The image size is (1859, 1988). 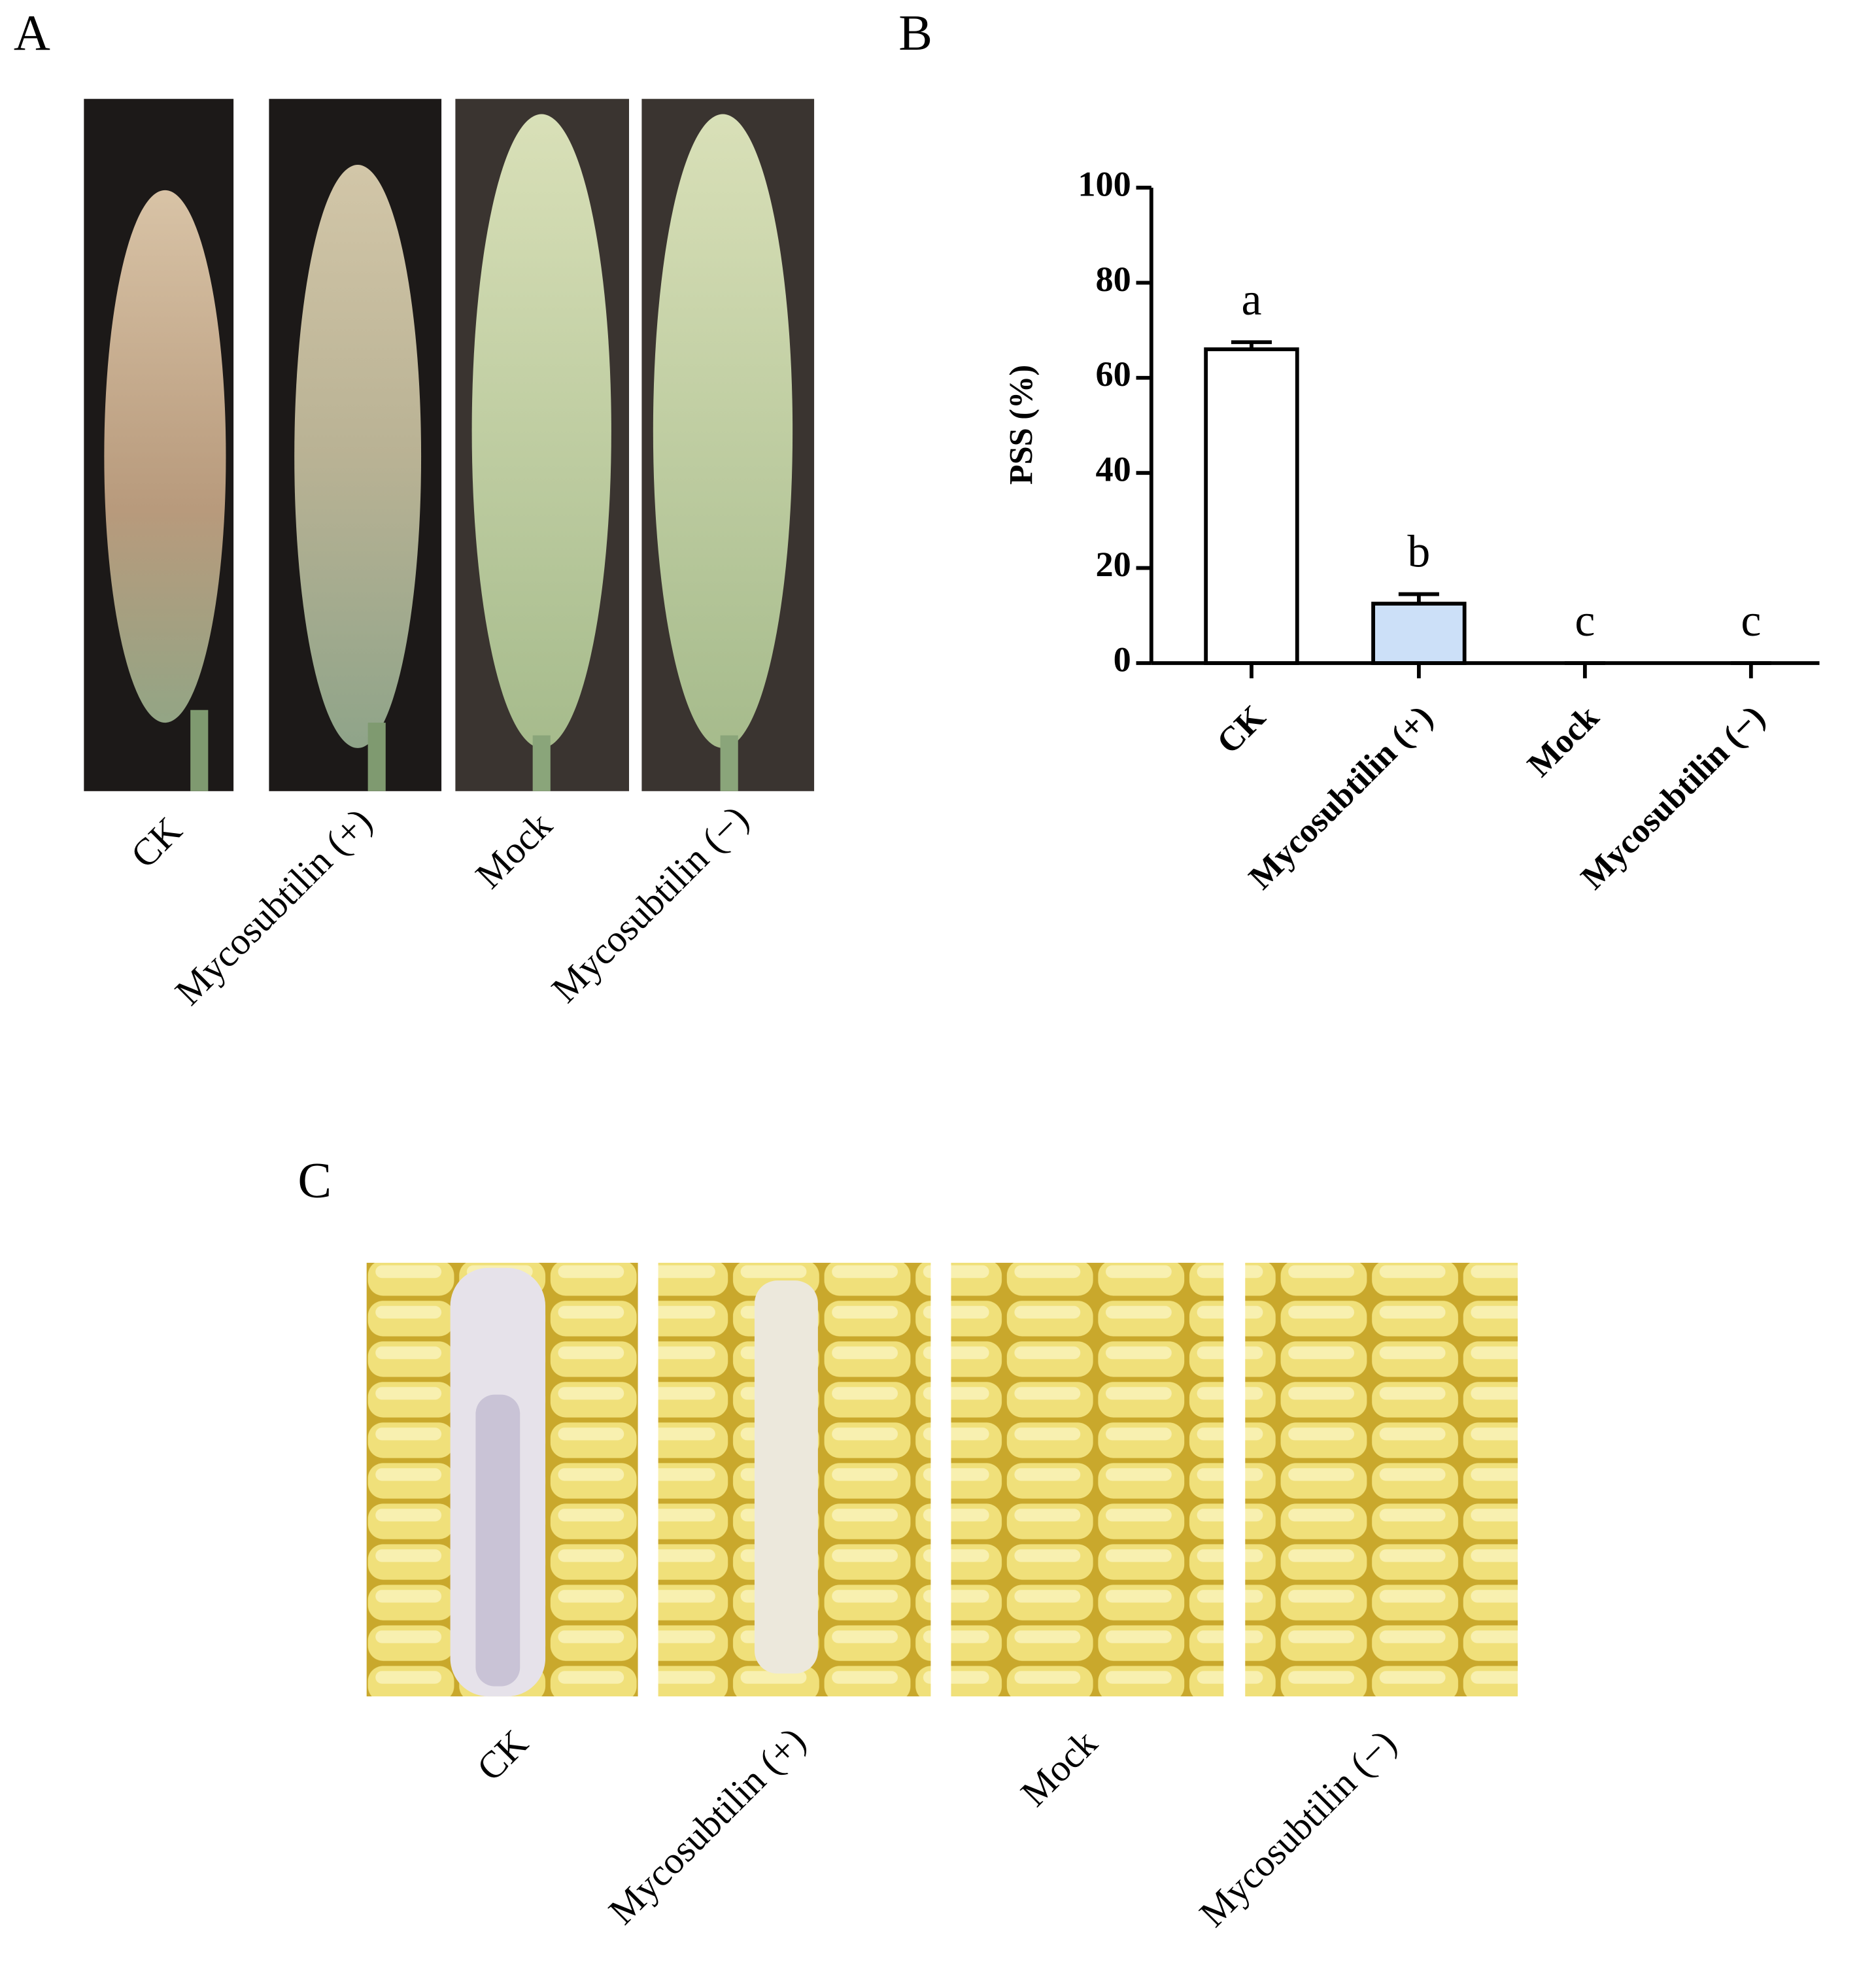 I want to click on y-tick-label: 60, so click(x=1113, y=374).